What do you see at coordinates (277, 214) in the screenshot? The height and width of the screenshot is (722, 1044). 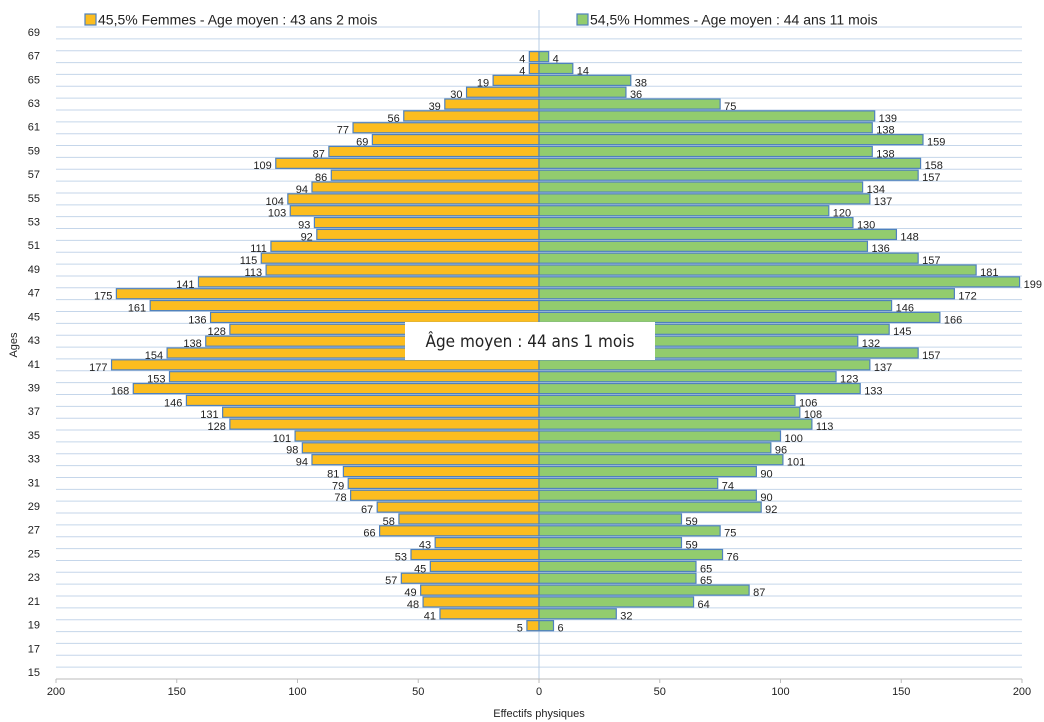 I see `data-label: 103` at bounding box center [277, 214].